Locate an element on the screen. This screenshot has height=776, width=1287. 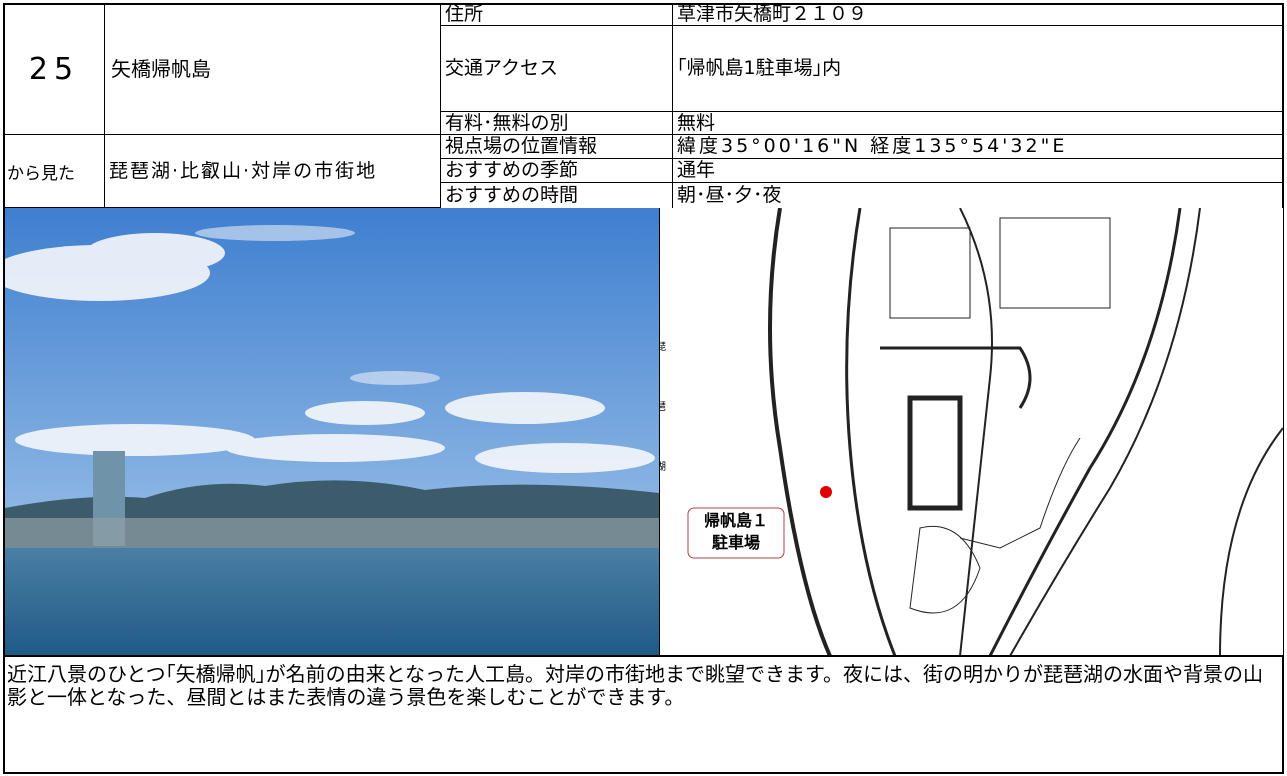
field-label: 有料･無料の別 is located at coordinates (507, 122).